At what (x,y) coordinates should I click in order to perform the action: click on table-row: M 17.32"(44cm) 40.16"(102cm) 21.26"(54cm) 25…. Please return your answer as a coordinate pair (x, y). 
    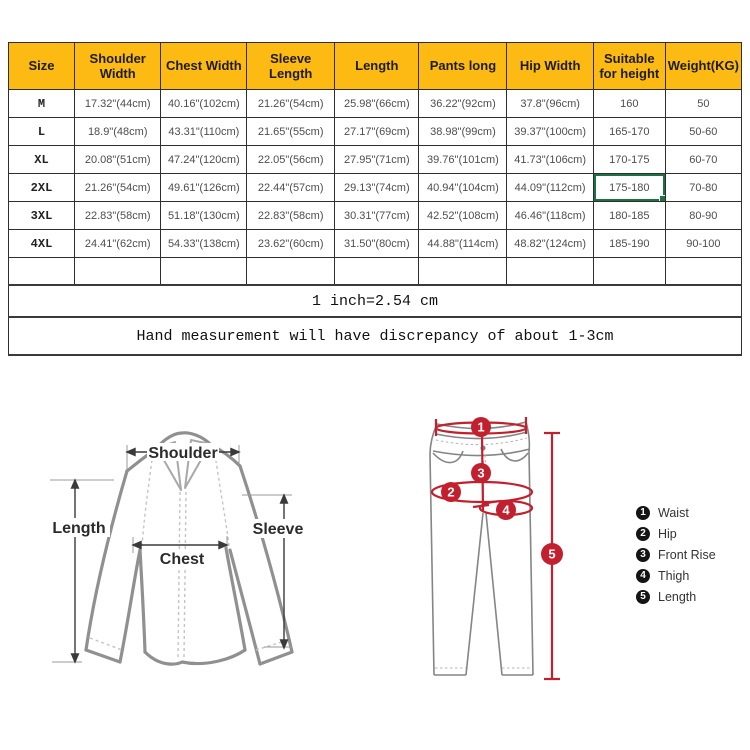
    Looking at the image, I should click on (375, 103).